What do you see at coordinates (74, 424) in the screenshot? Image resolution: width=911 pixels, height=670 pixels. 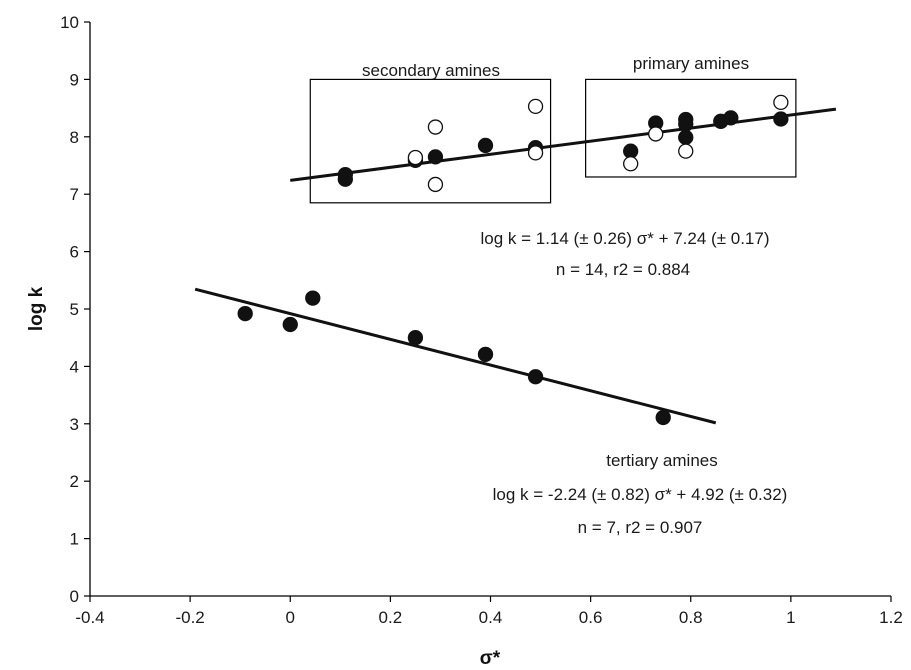 I see `y-tick-label: 3` at bounding box center [74, 424].